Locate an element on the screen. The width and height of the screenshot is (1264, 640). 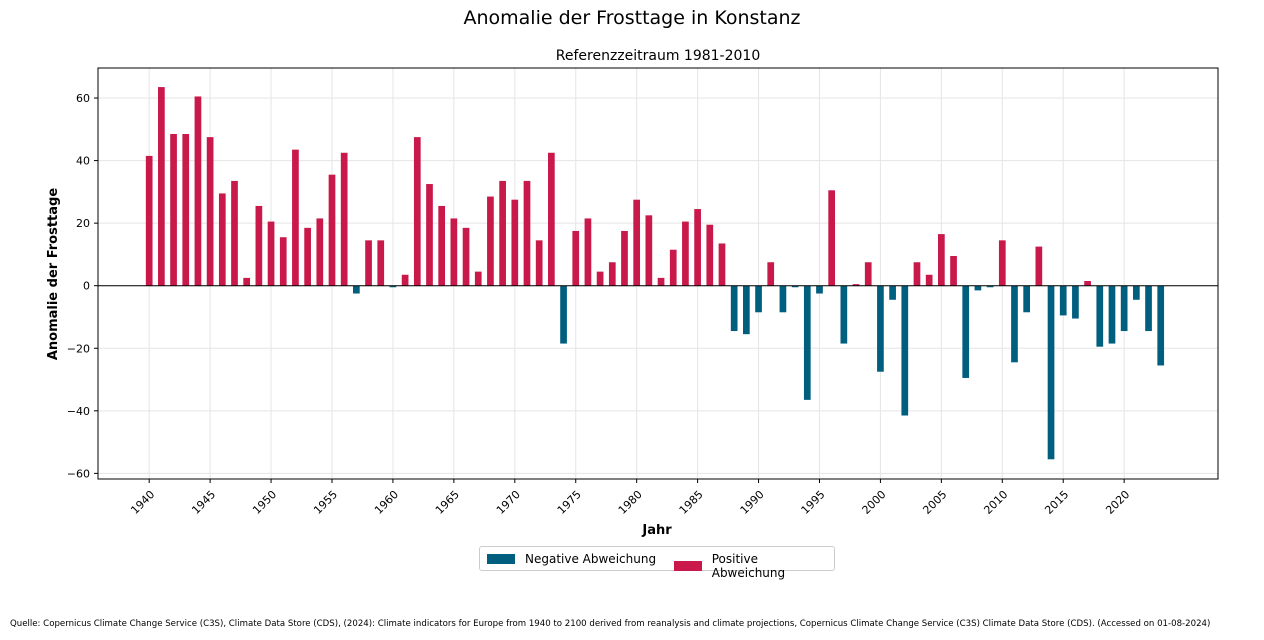
legend-item-negative: Negative Abweichung is located at coordinates (571, 559).